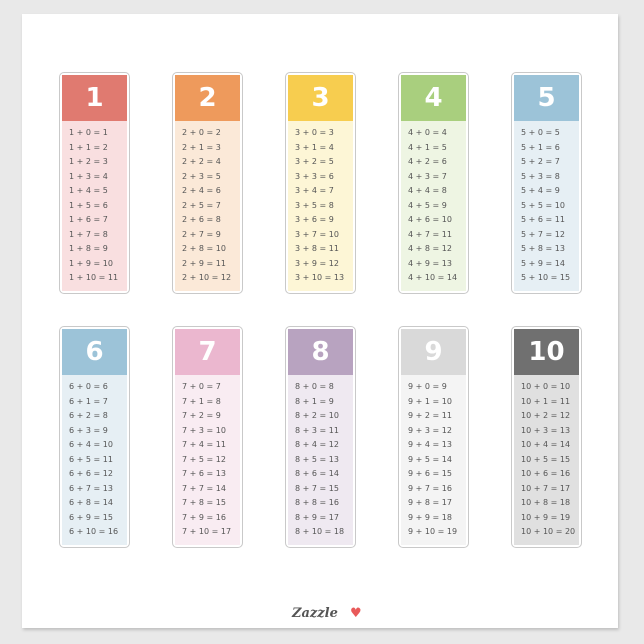  What do you see at coordinates (201, 190) in the screenshot?
I see `equation: 2 + 4 = 6` at bounding box center [201, 190].